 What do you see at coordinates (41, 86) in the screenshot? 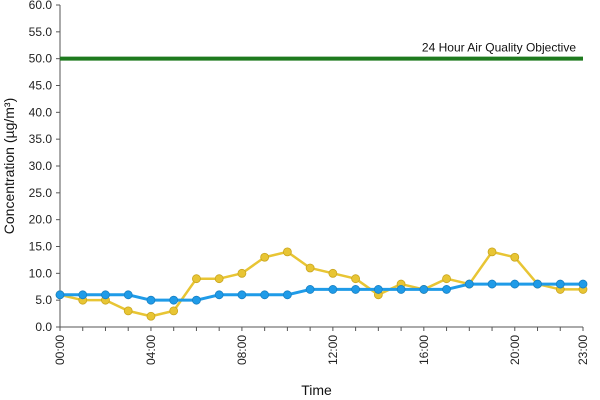
I see `y-tick-label: 45.0` at bounding box center [41, 86].